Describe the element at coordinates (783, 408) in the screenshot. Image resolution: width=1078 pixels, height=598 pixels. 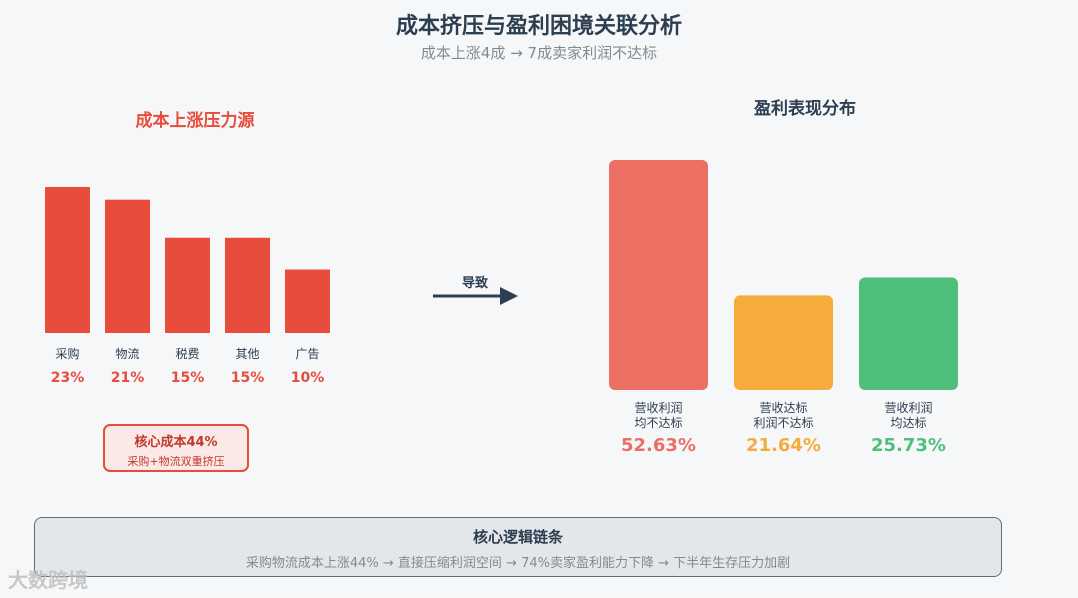
I see `profit-category-label: 营收达标` at that location.